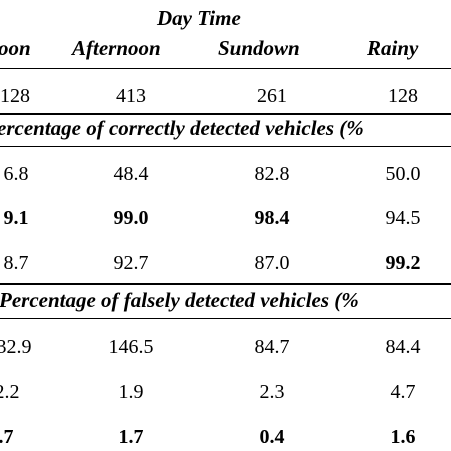  I want to click on table-cell: 4.7, so click(403, 392).